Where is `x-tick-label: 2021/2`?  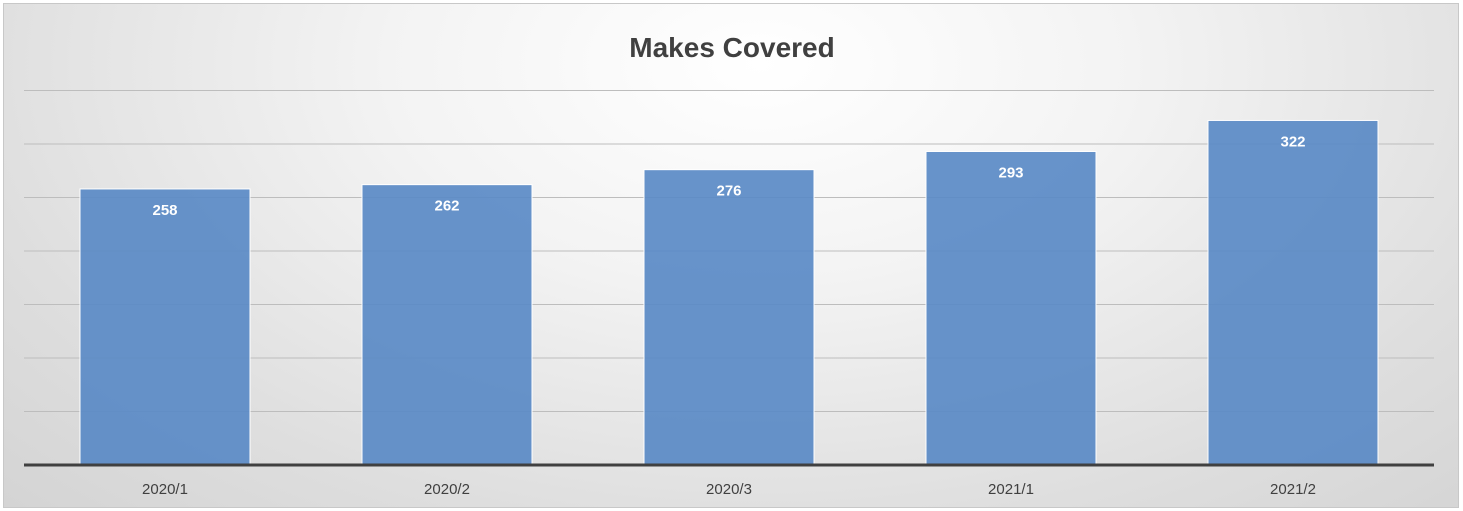
x-tick-label: 2021/2 is located at coordinates (1293, 489).